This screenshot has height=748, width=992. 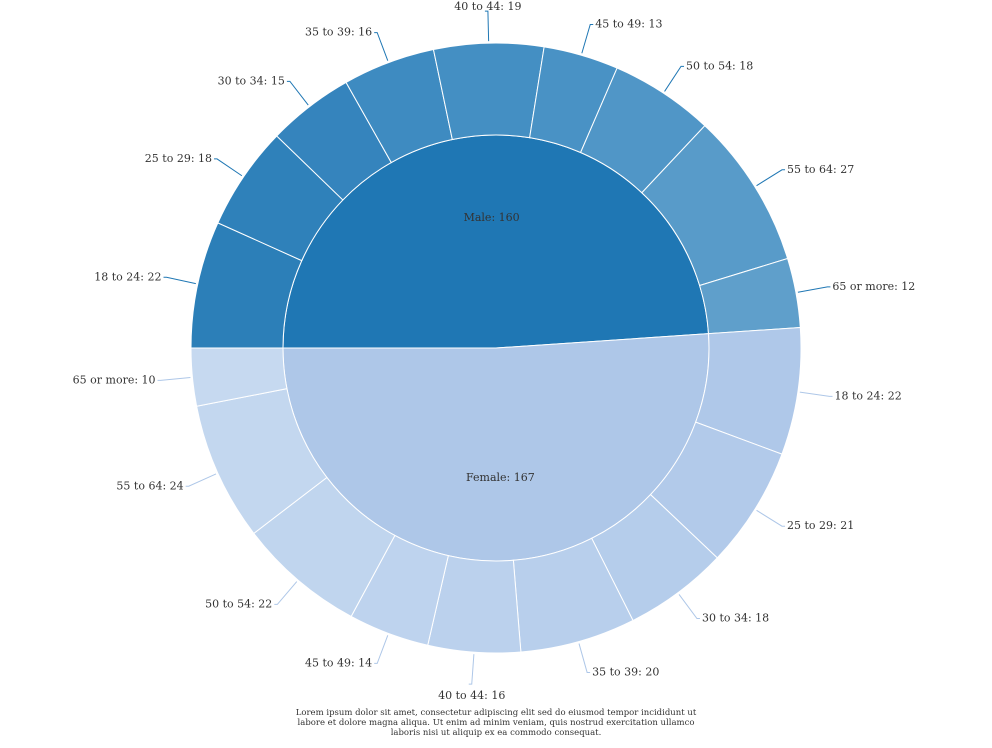 What do you see at coordinates (735, 618) in the screenshot?
I see `outer-label-female-30-to-34: 30 to 34: 18` at bounding box center [735, 618].